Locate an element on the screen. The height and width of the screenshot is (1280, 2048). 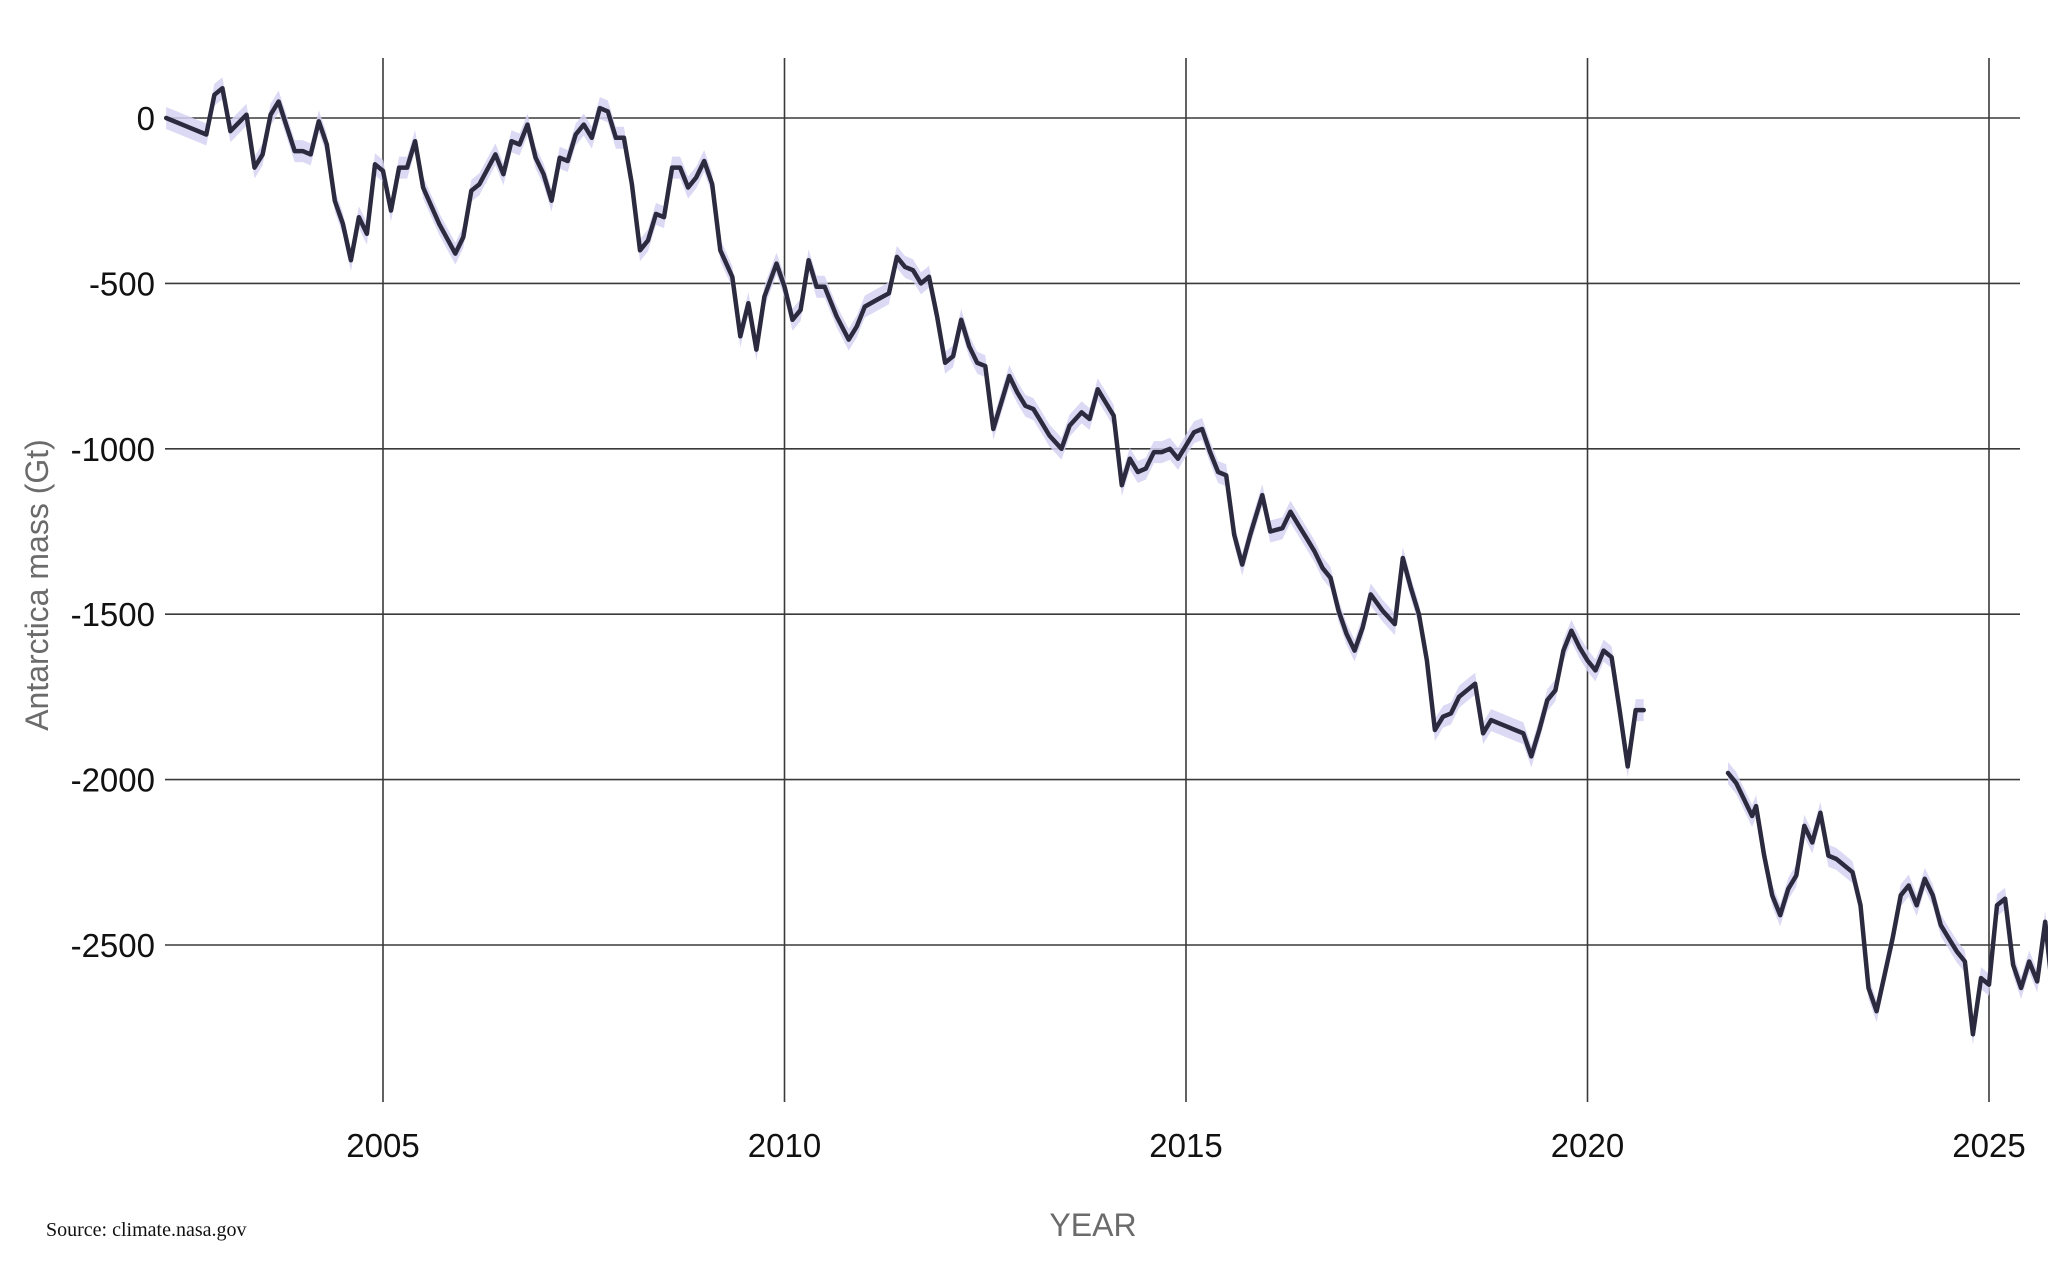
x-tick-label: 2015 is located at coordinates (1185, 1145).